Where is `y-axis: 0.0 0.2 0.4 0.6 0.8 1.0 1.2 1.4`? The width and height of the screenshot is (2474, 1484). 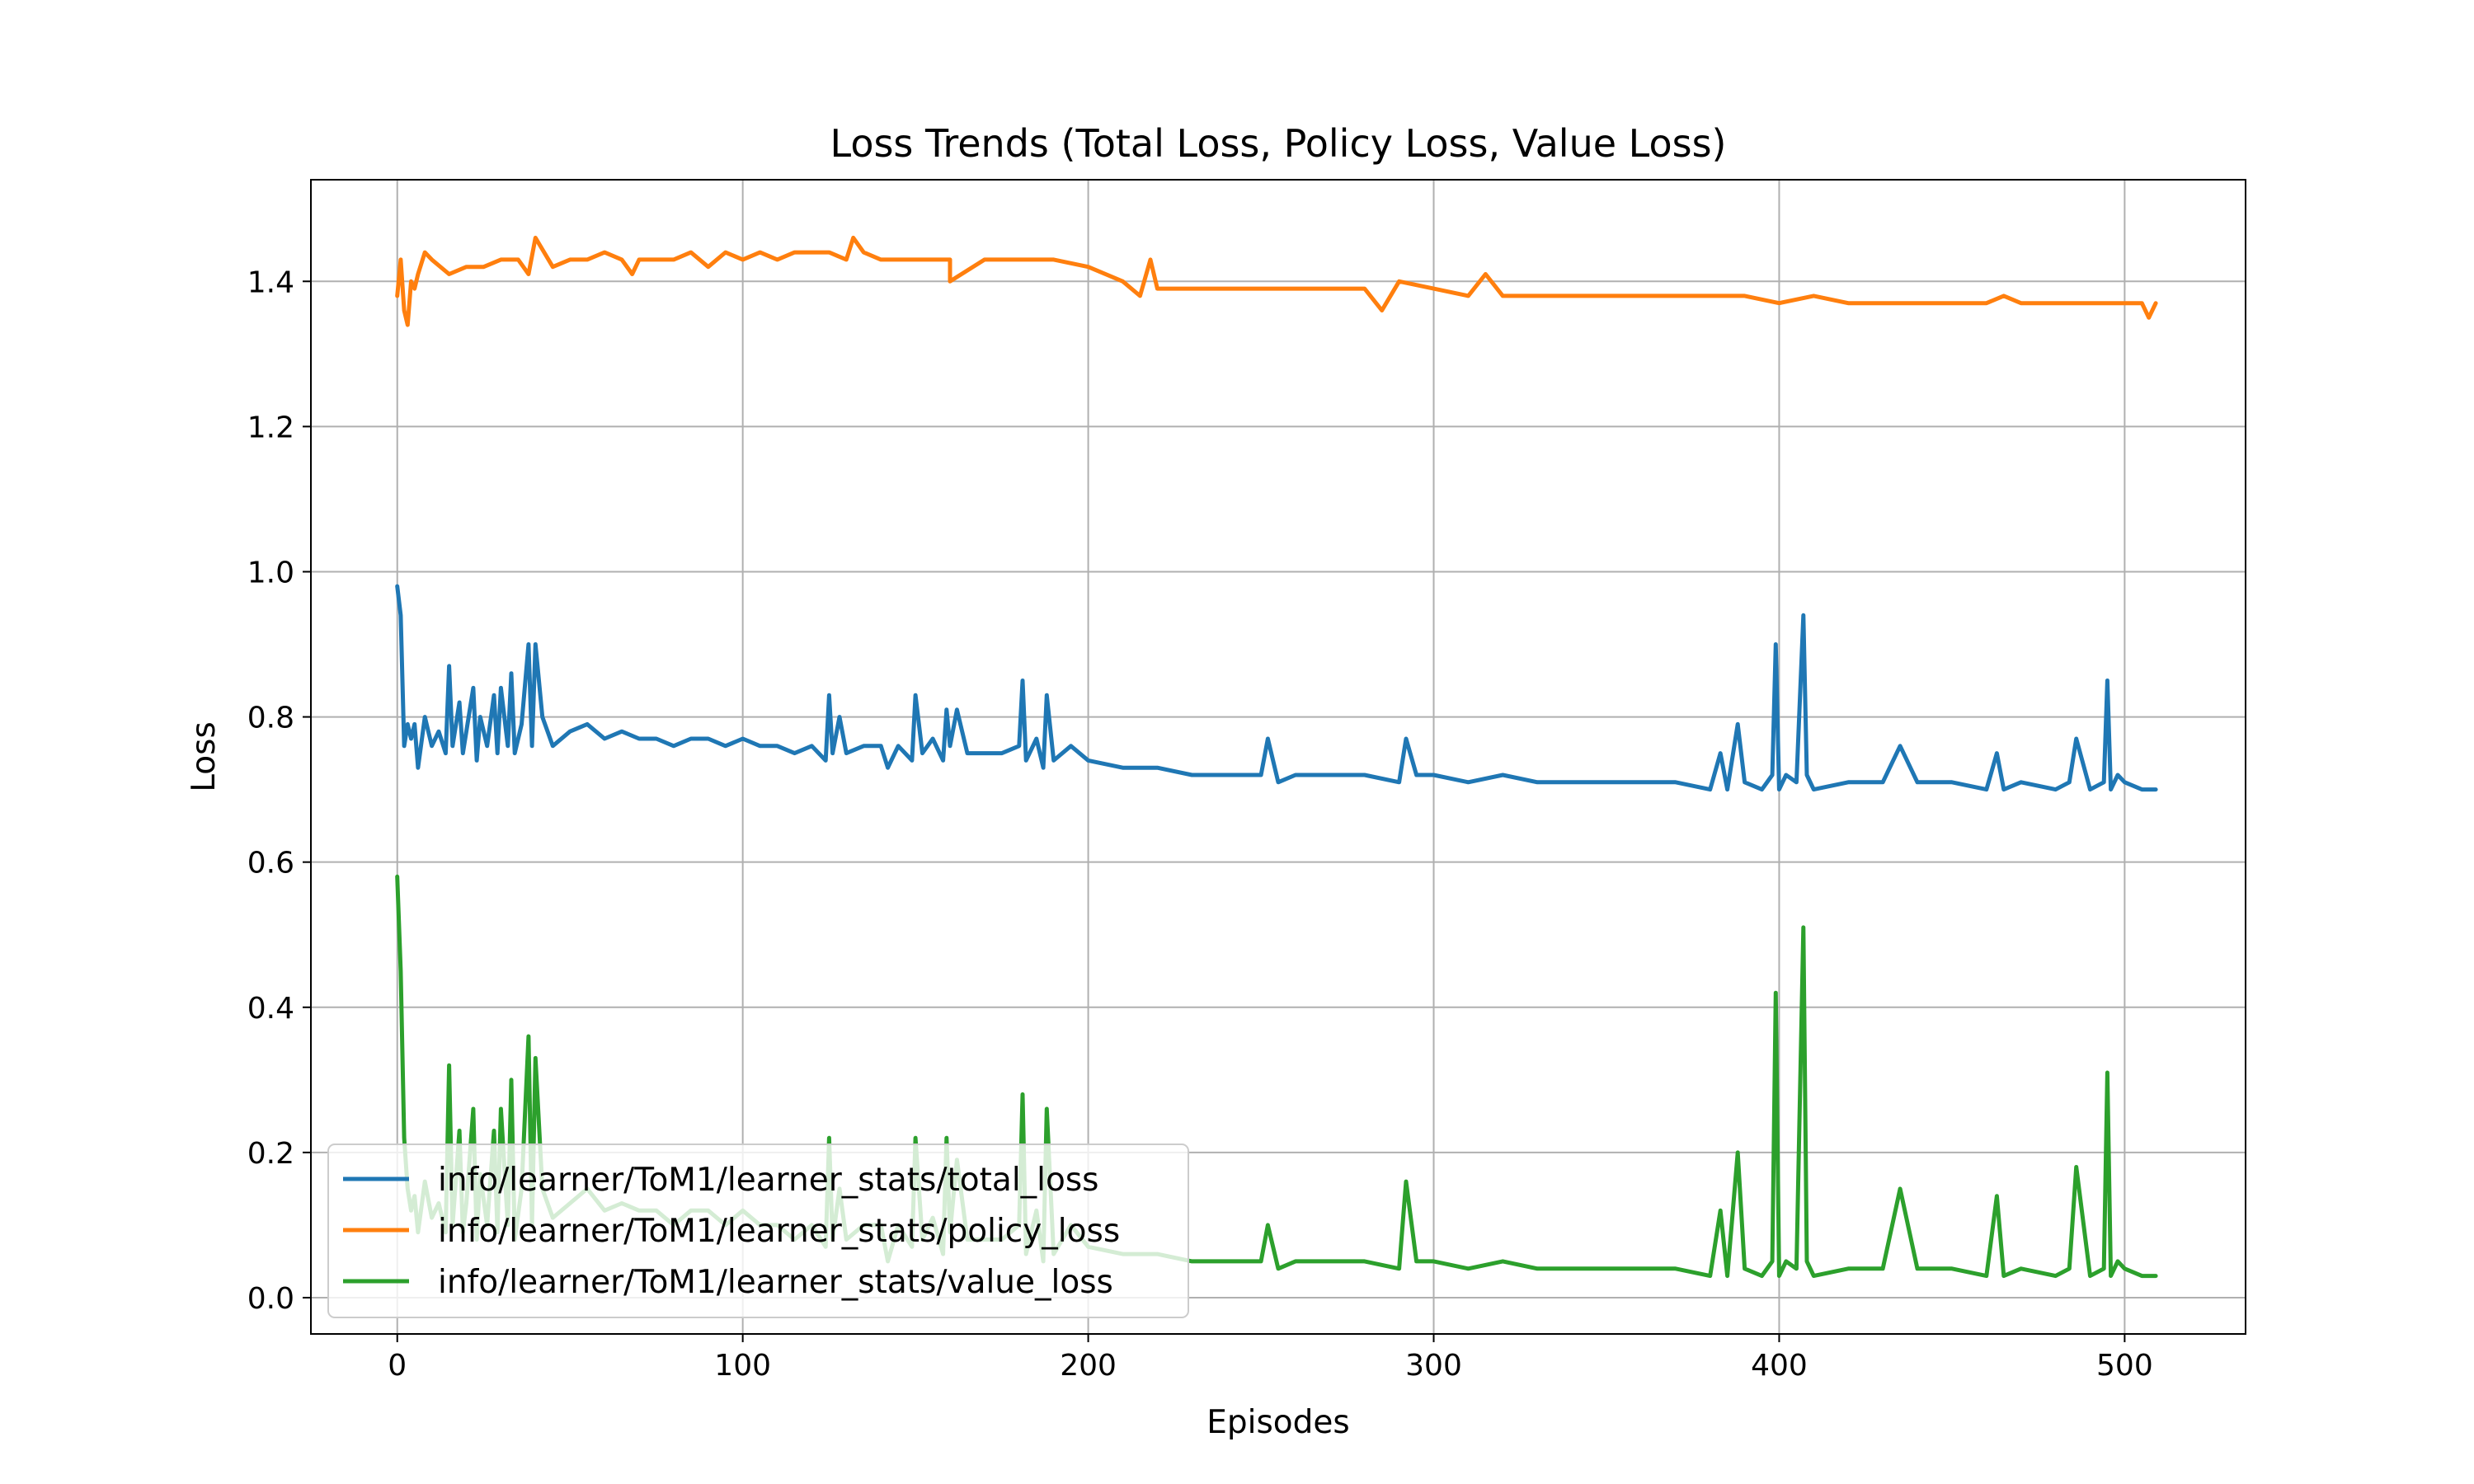
y-axis: 0.0 0.2 0.4 0.6 0.8 1.0 1.2 1.4 is located at coordinates (279, 790).